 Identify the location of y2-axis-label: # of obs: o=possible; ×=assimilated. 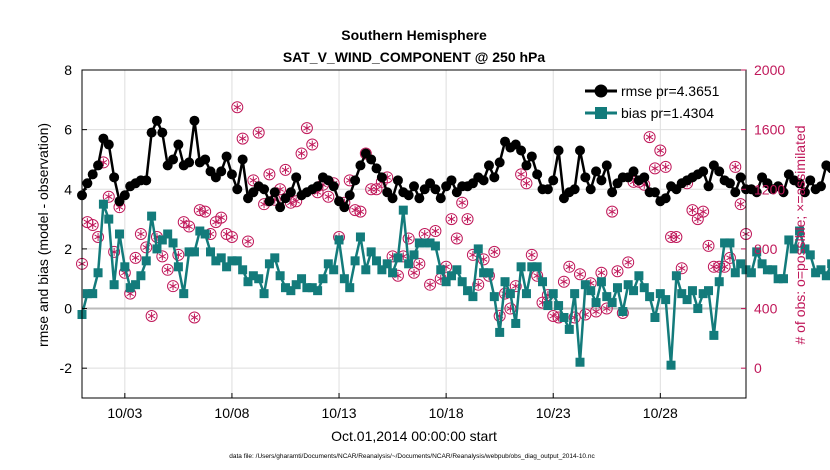
(800, 234).